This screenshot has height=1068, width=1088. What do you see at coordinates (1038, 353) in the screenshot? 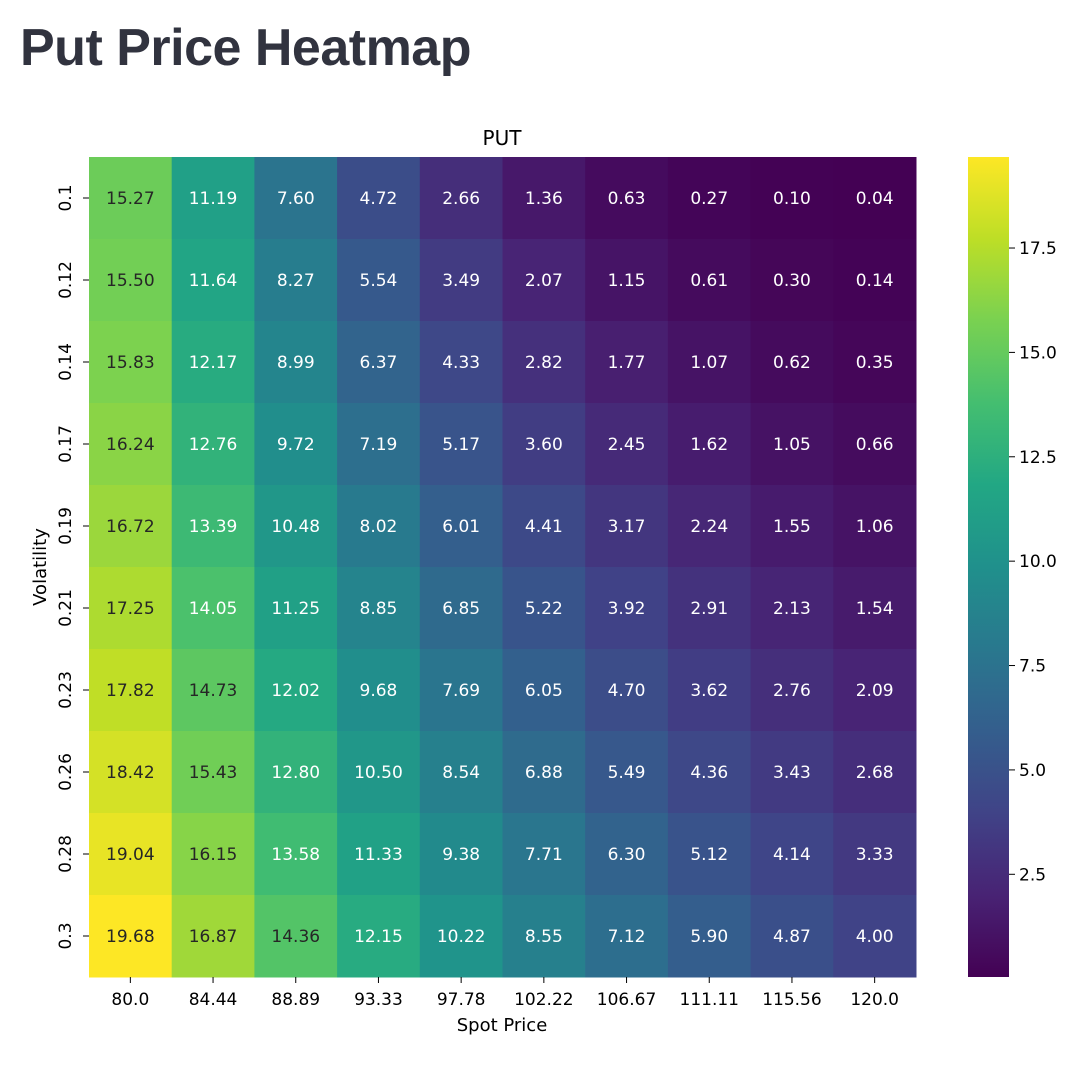
I see `colorbar-tick-label: 15.0` at bounding box center [1038, 353].